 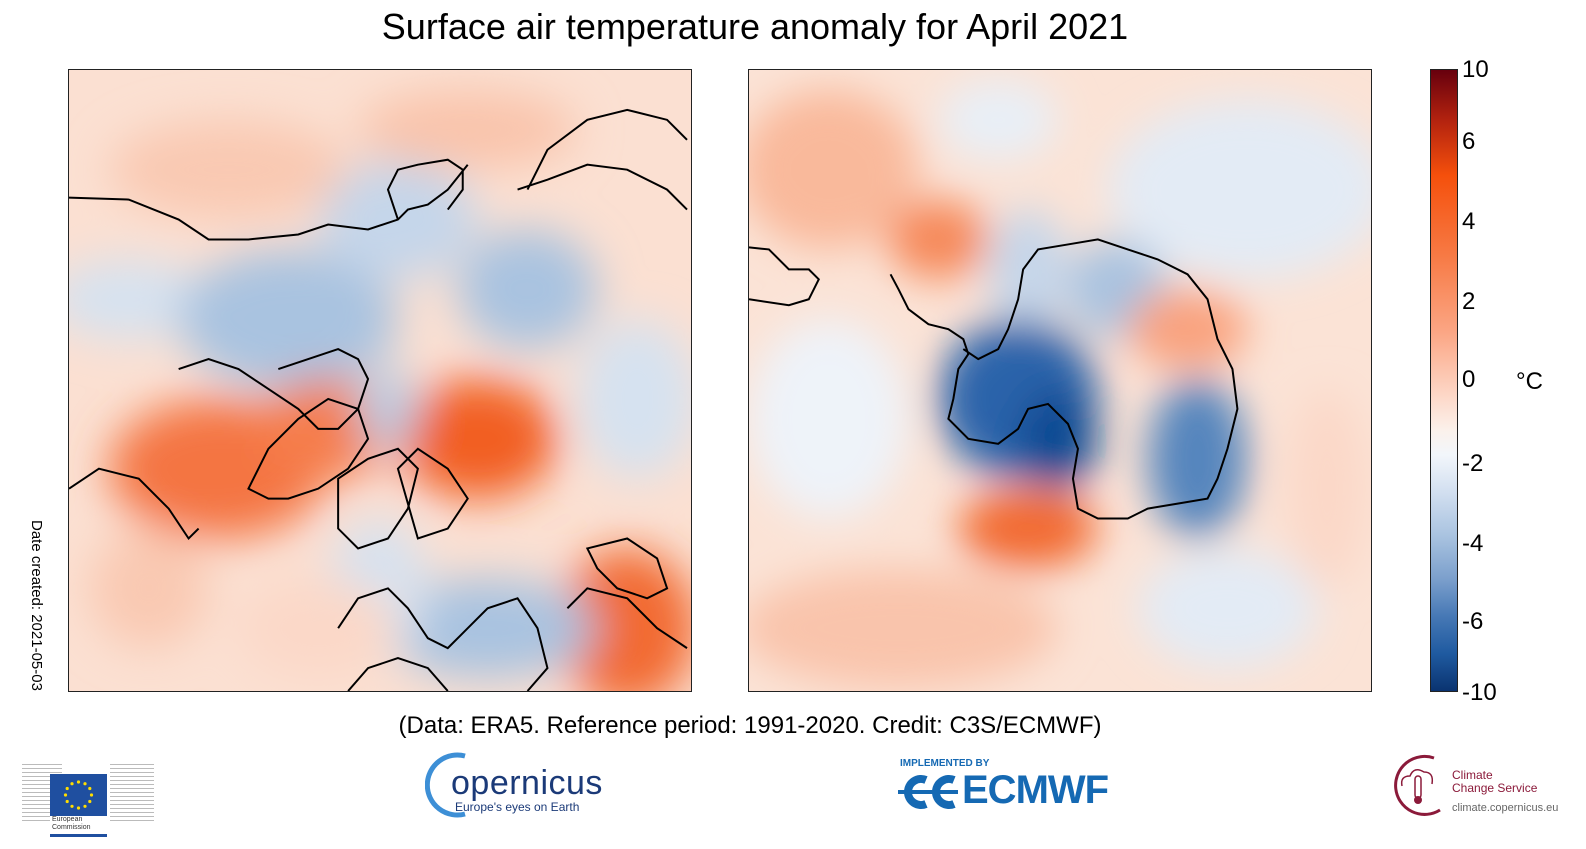 I want to click on ec-line1: European, so click(x=67, y=819).